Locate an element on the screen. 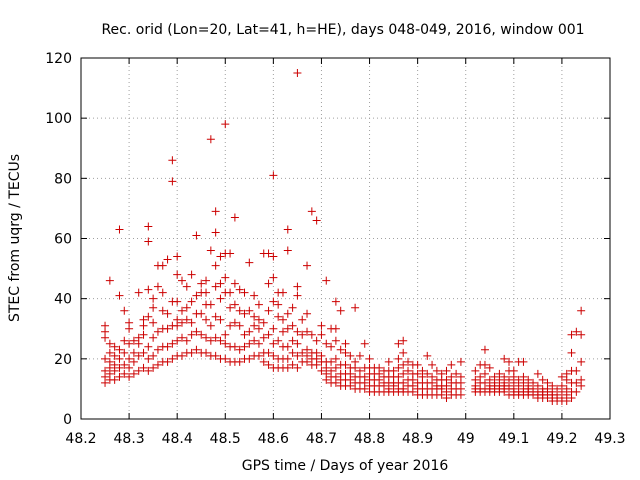 The height and width of the screenshot is (480, 640). x-tick-label: 49.1 is located at coordinates (513, 439).